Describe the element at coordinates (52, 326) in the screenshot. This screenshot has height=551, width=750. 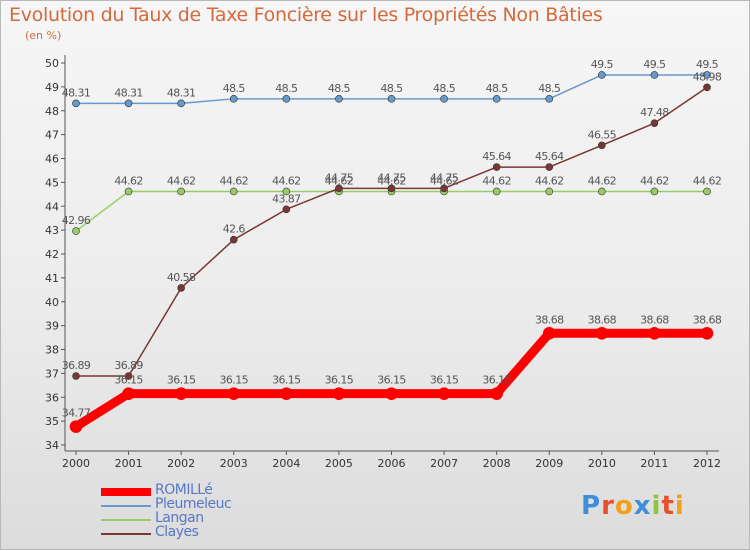
I see `y-tick-label: 39` at that location.